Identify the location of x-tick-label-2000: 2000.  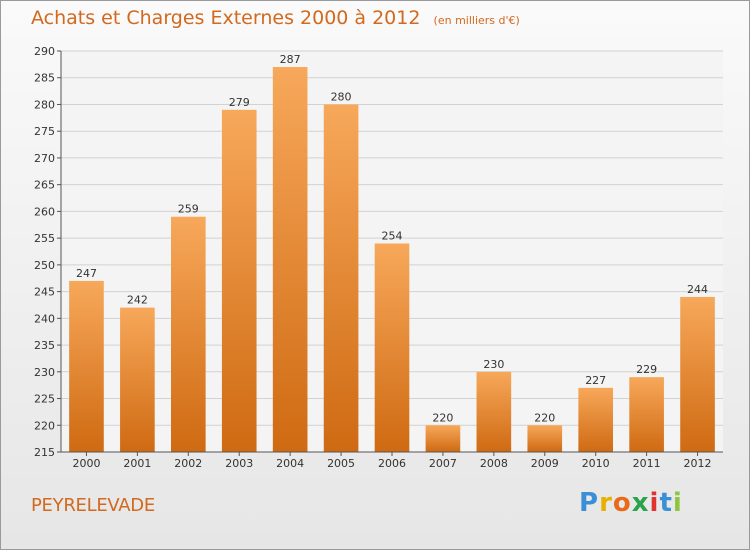
(86, 463).